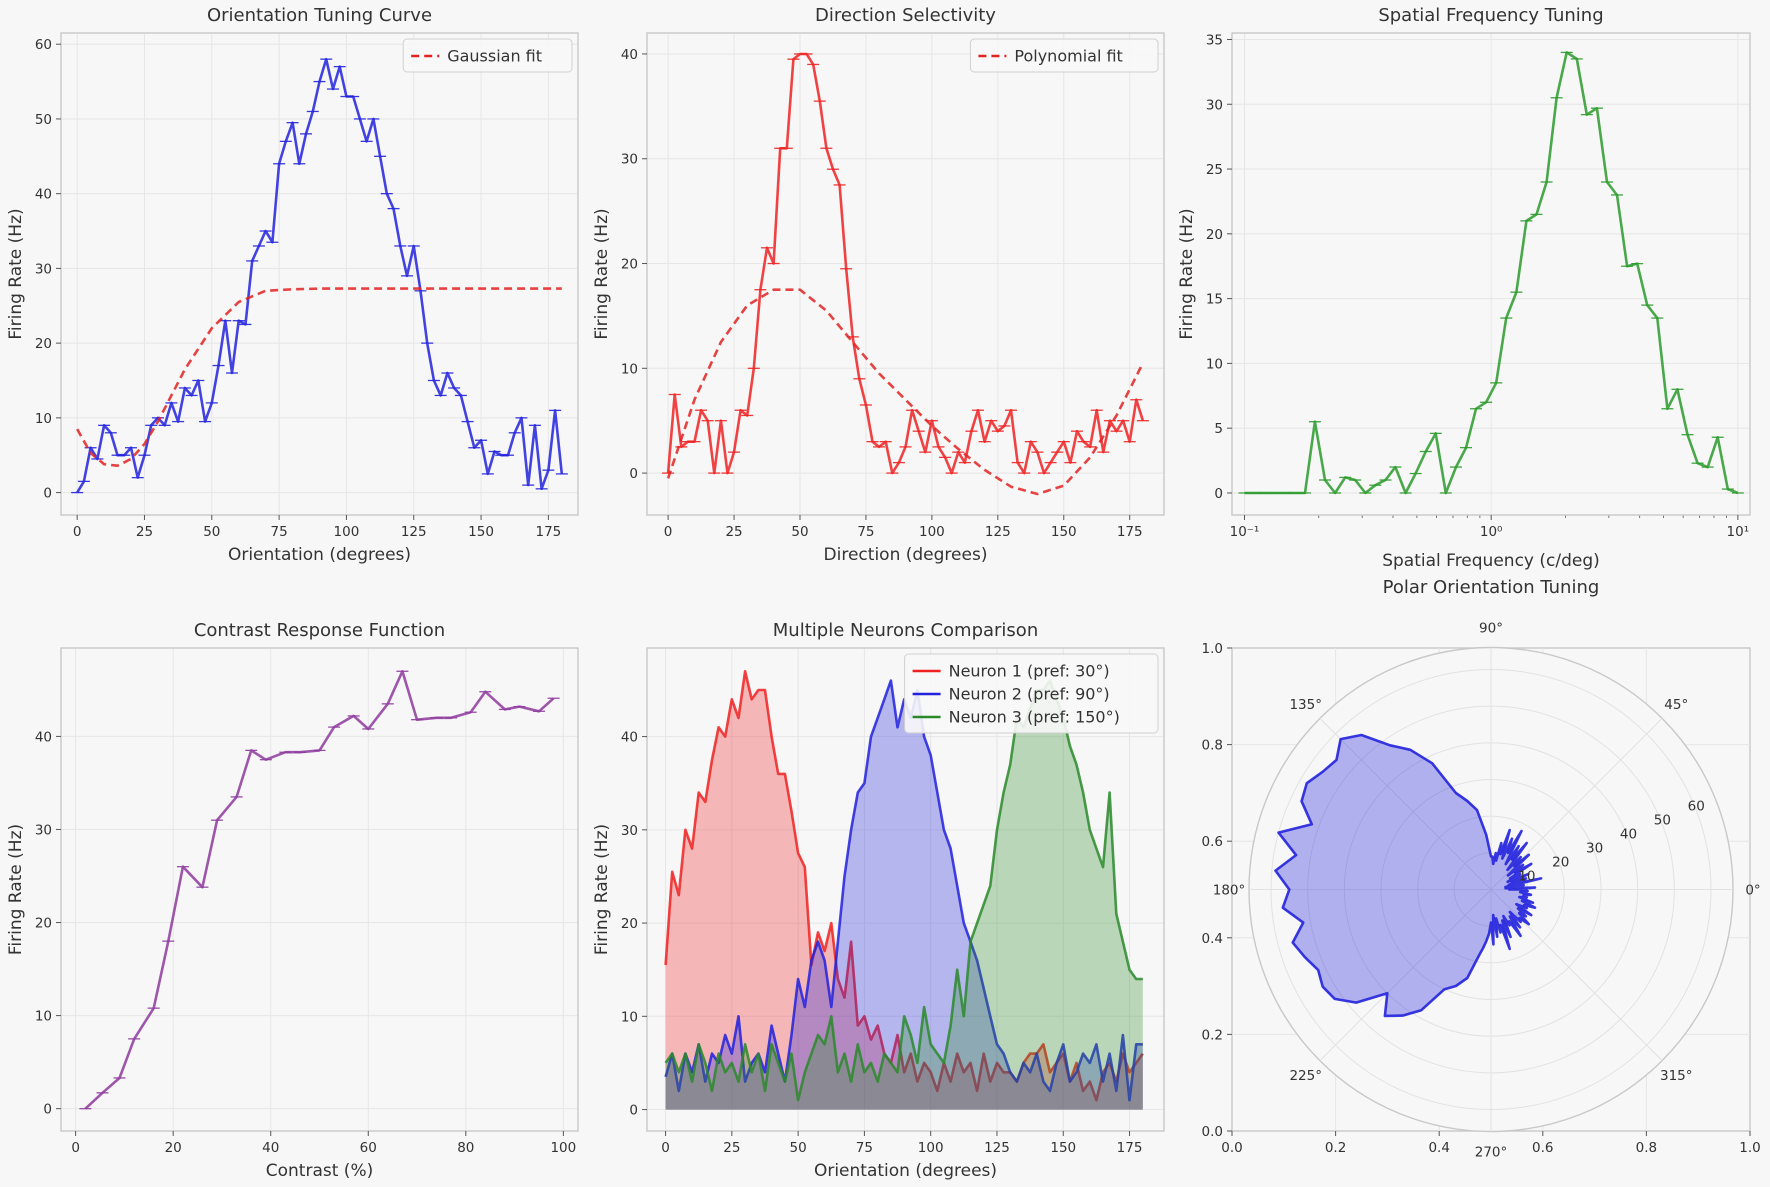  What do you see at coordinates (1305, 705) in the screenshot?
I see `p6-angle-label: 135°` at bounding box center [1305, 705].